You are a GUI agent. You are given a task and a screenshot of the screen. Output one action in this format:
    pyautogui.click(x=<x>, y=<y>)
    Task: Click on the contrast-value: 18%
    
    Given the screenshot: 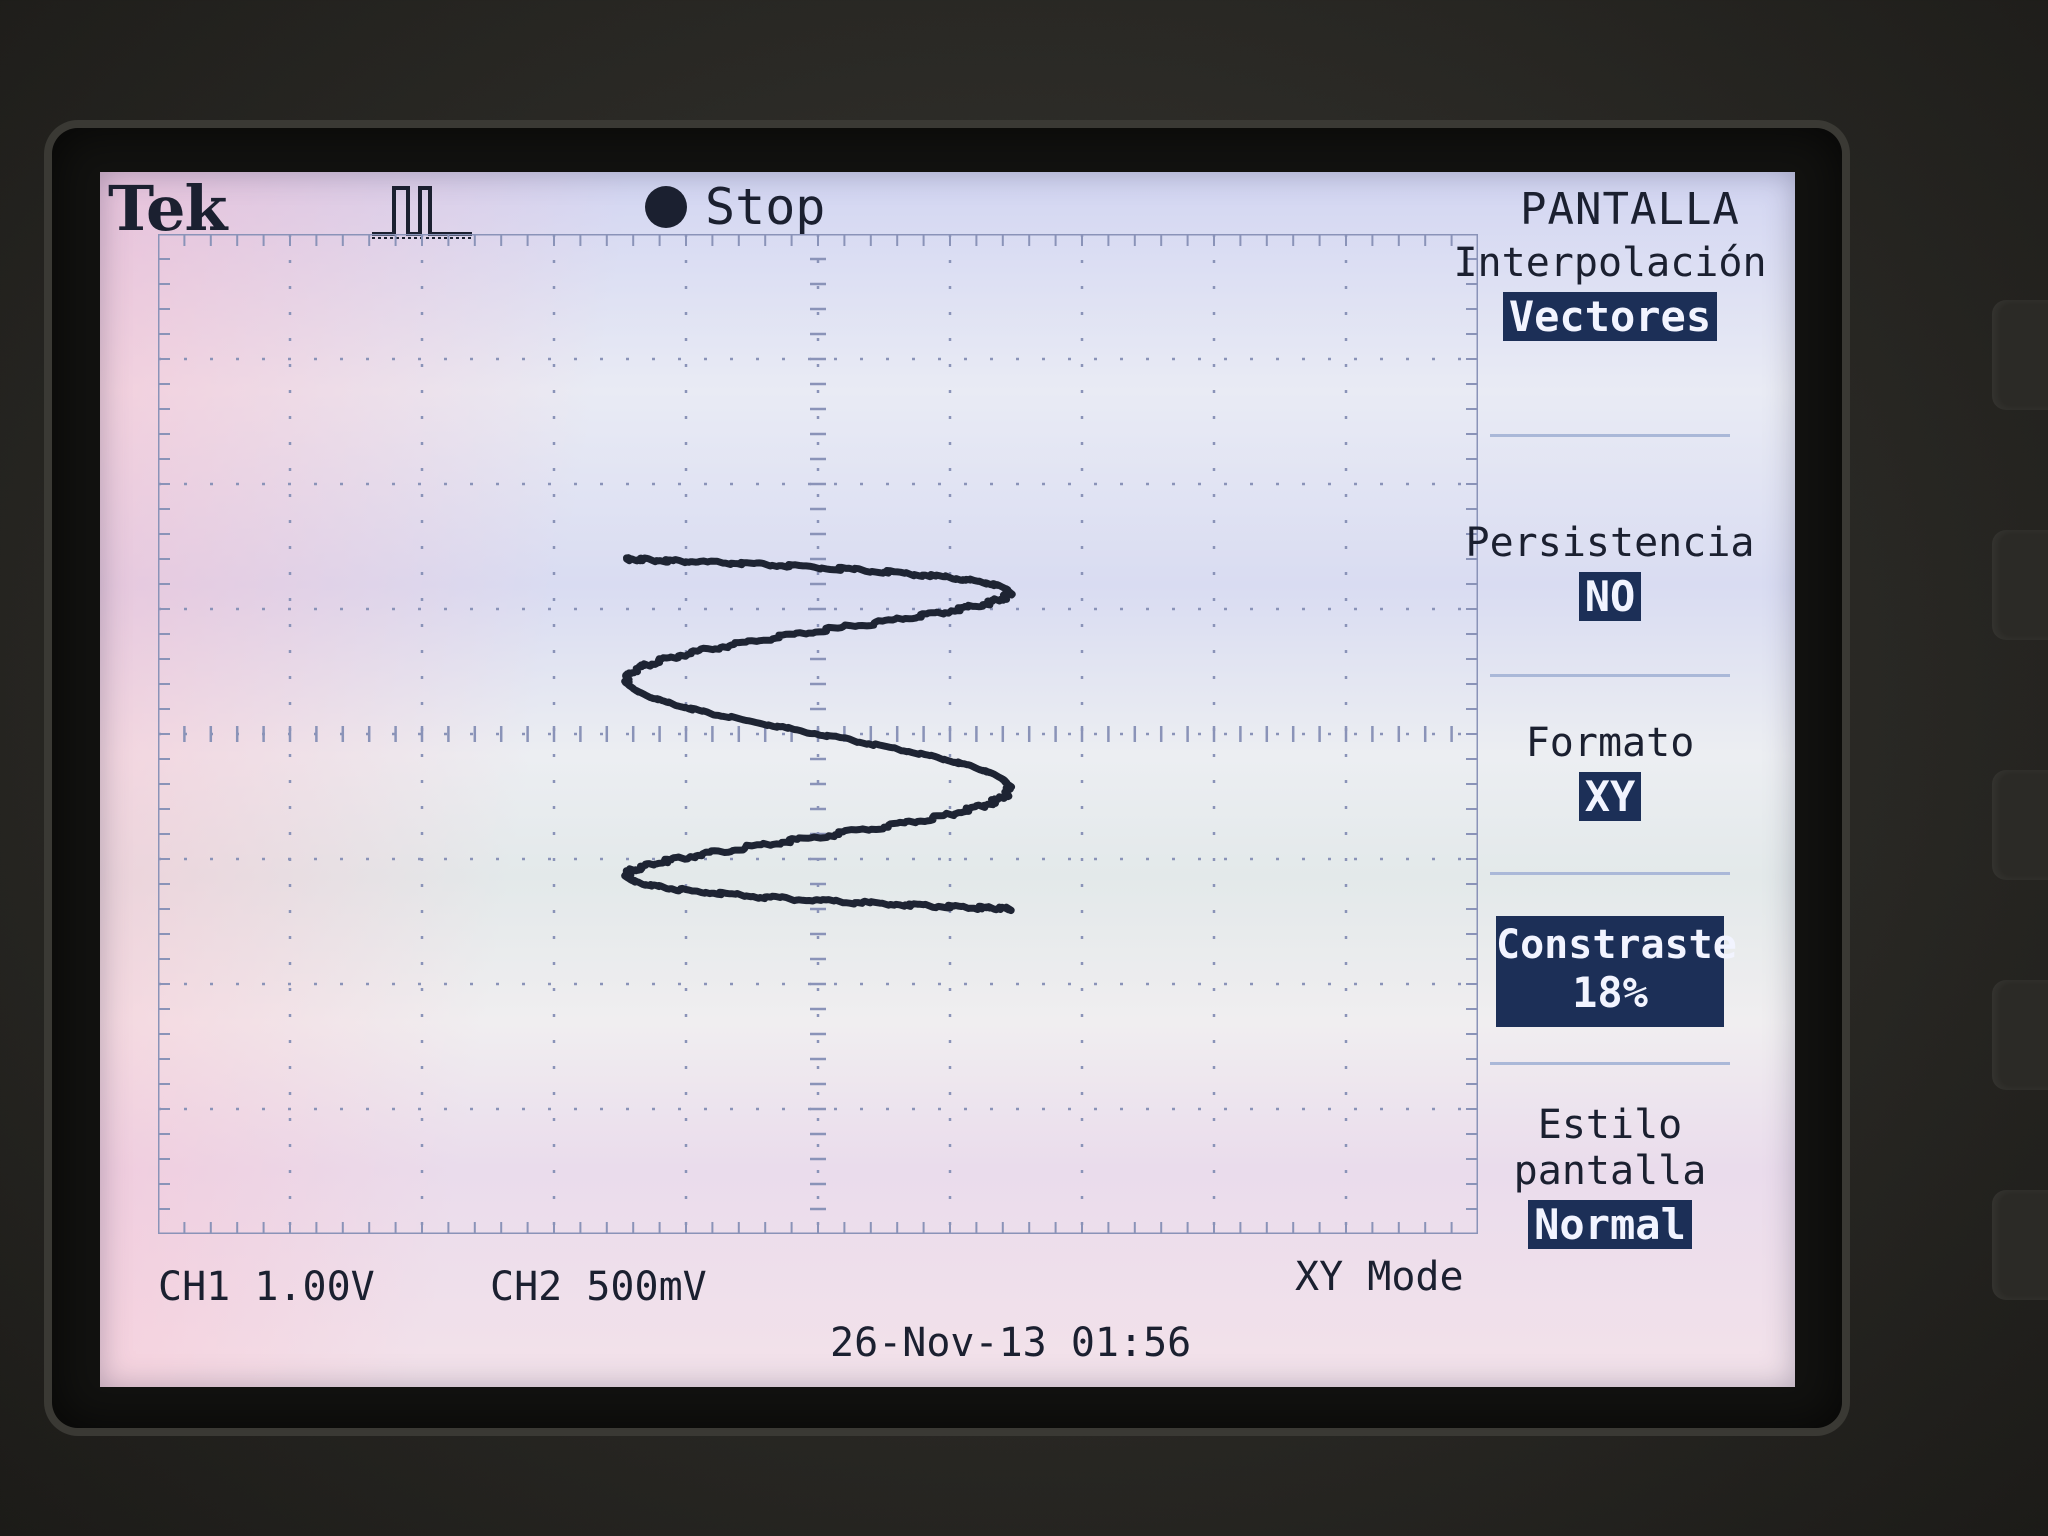 What is the action you would take?
    pyautogui.click(x=1610, y=992)
    